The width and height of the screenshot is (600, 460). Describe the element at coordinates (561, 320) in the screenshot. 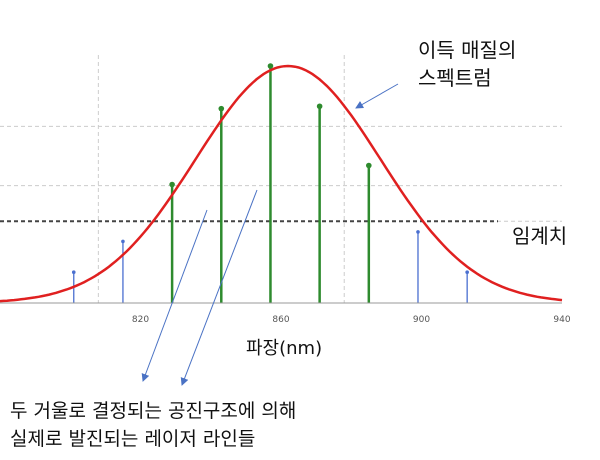

I see `x-tick-label: 940` at that location.